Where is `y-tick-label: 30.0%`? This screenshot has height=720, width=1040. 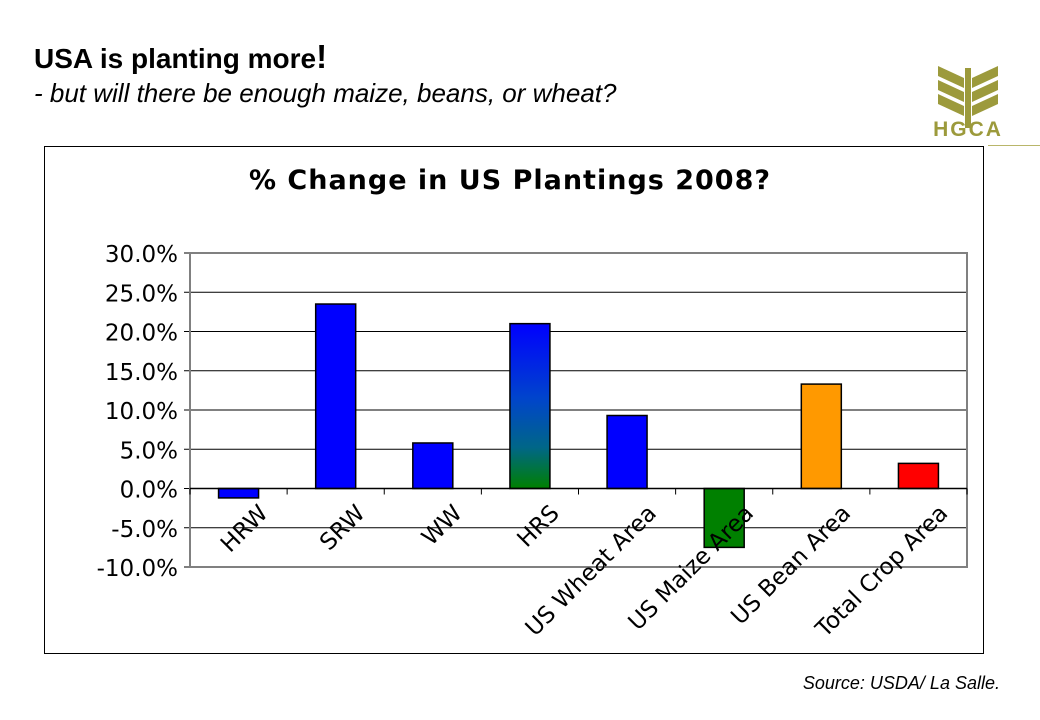
y-tick-label: 30.0% is located at coordinates (141, 255).